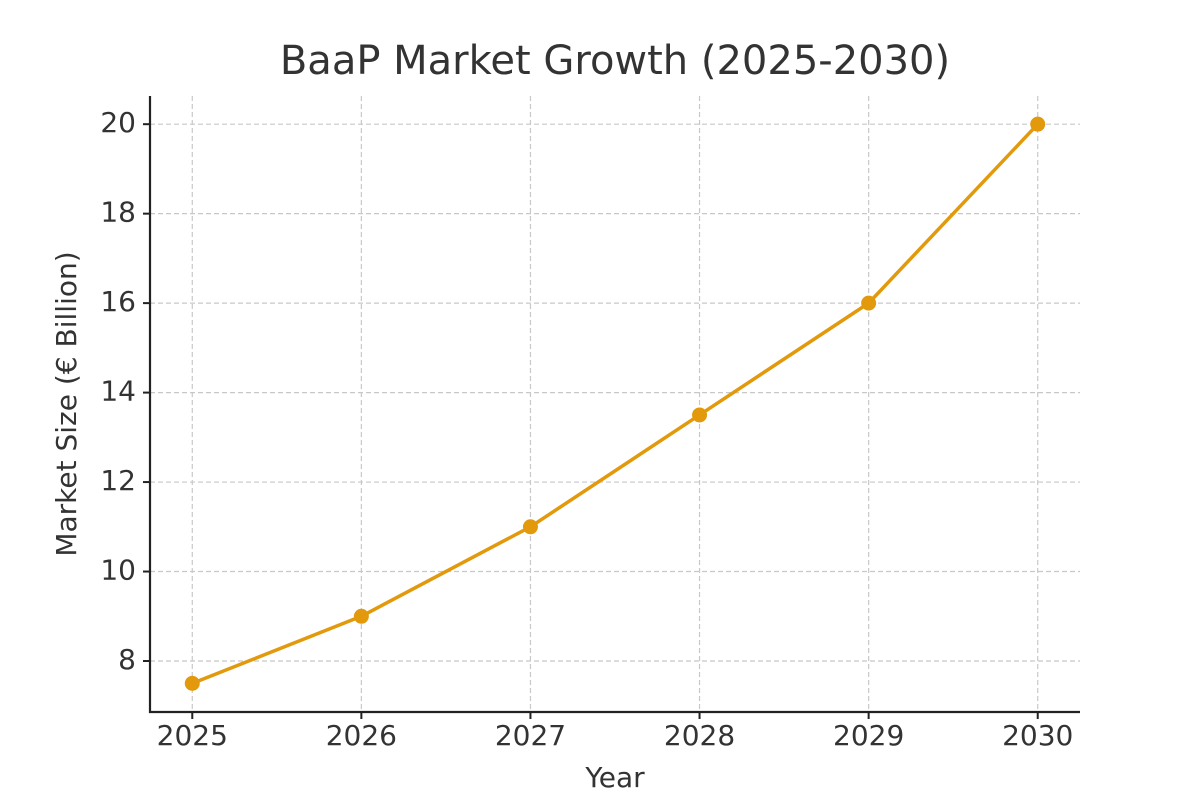  I want to click on x-tick-label: 2027, so click(530, 735).